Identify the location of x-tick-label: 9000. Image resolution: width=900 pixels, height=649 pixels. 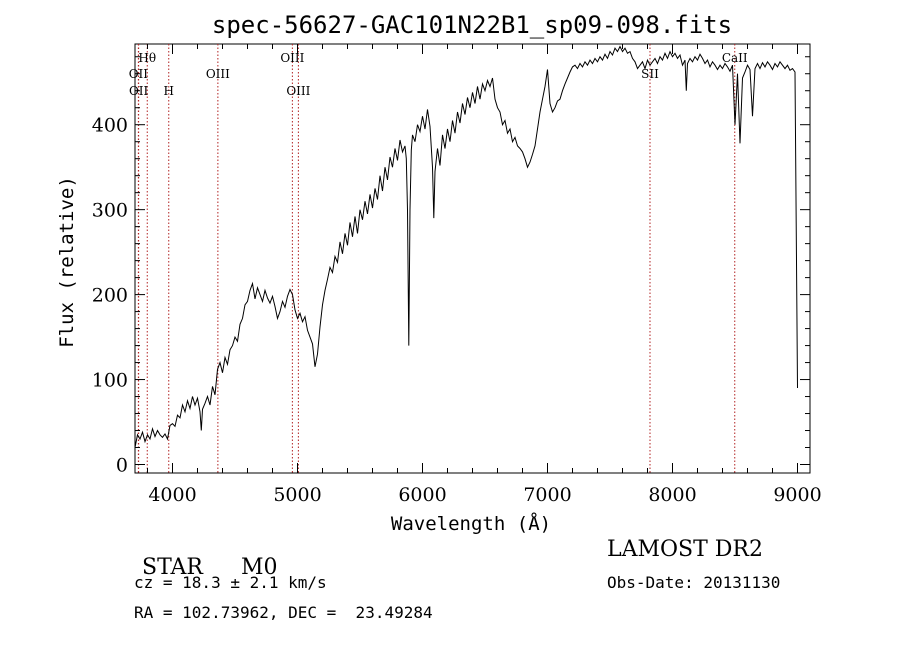
(797, 495).